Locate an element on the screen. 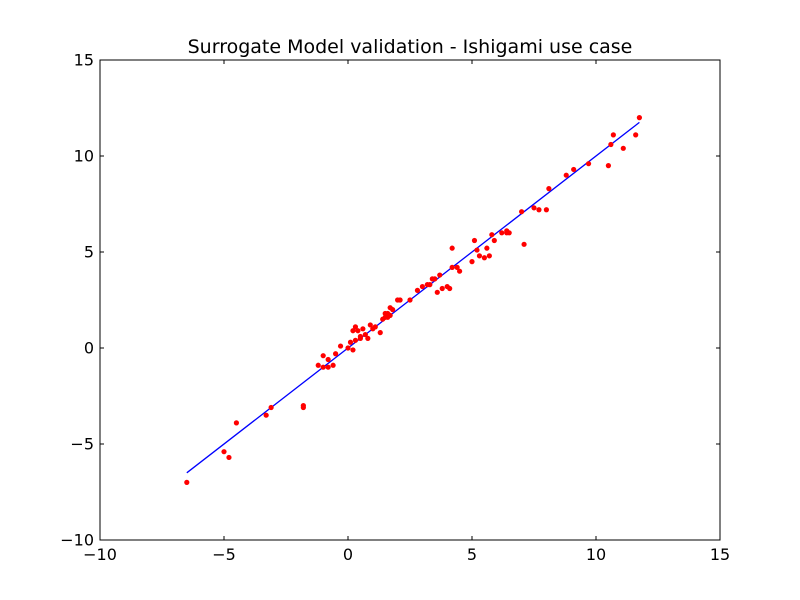 The width and height of the screenshot is (800, 600). x-tick-label: 10 is located at coordinates (596, 554).